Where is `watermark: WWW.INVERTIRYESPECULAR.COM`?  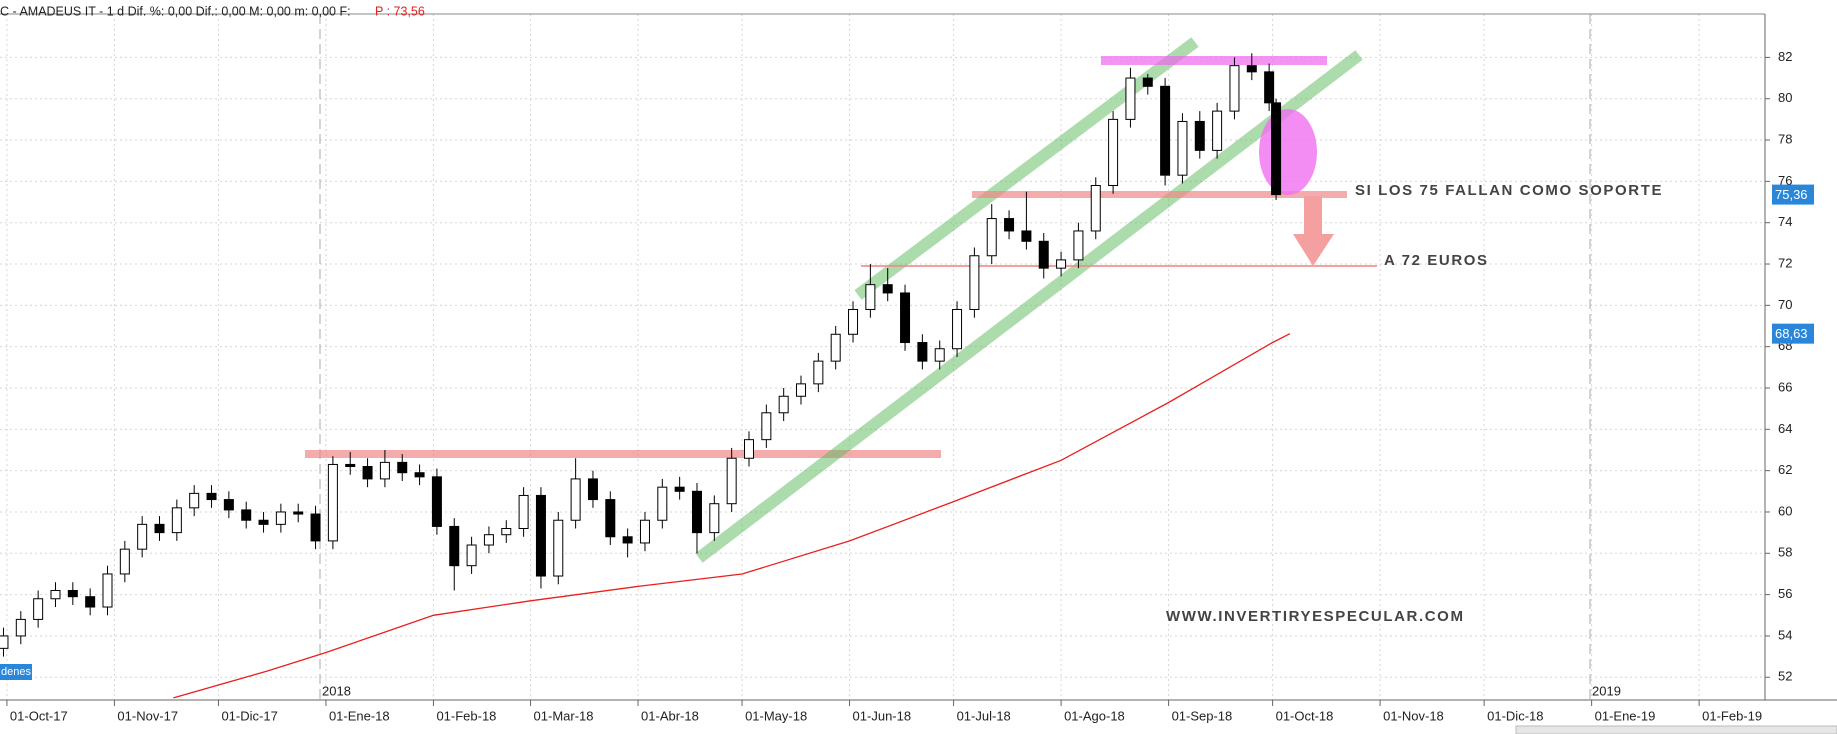 watermark: WWW.INVERTIRYESPECULAR.COM is located at coordinates (1315, 616).